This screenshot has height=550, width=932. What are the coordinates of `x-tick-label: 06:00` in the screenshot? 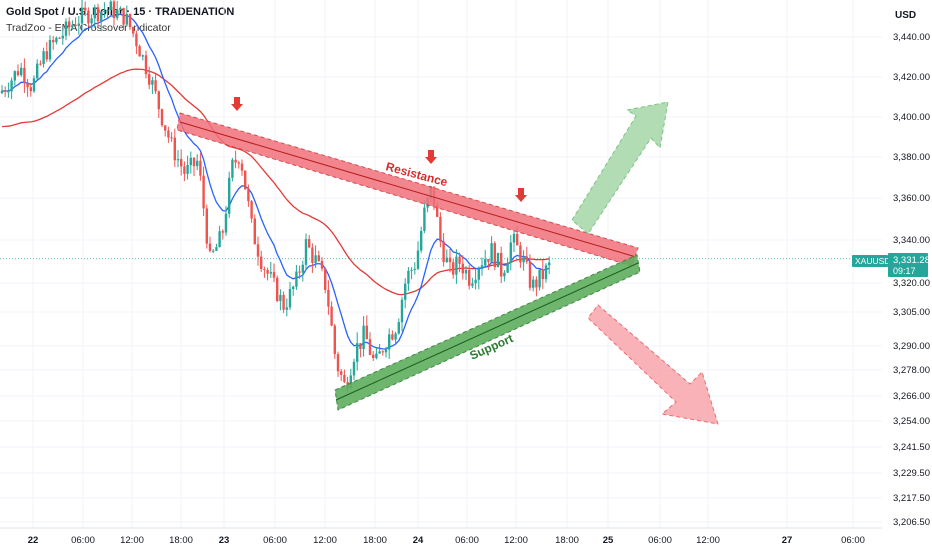 It's located at (660, 540).